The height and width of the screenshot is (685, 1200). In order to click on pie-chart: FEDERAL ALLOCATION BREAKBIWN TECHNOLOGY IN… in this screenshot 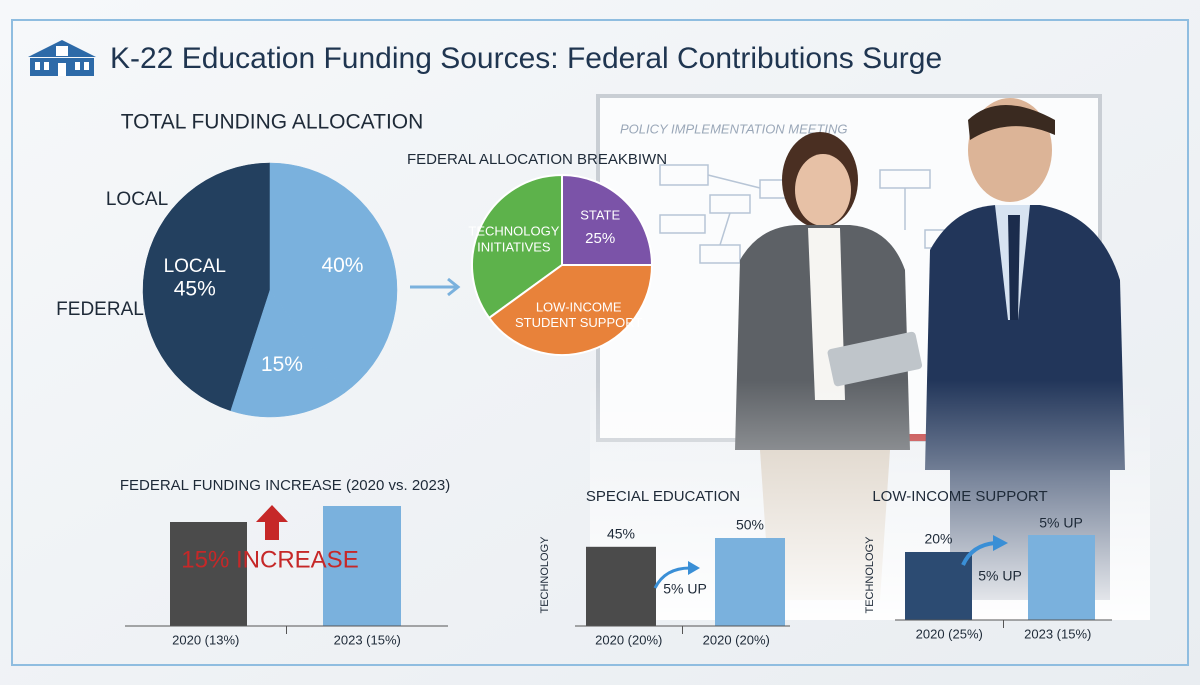, I will do `click(537, 253)`.